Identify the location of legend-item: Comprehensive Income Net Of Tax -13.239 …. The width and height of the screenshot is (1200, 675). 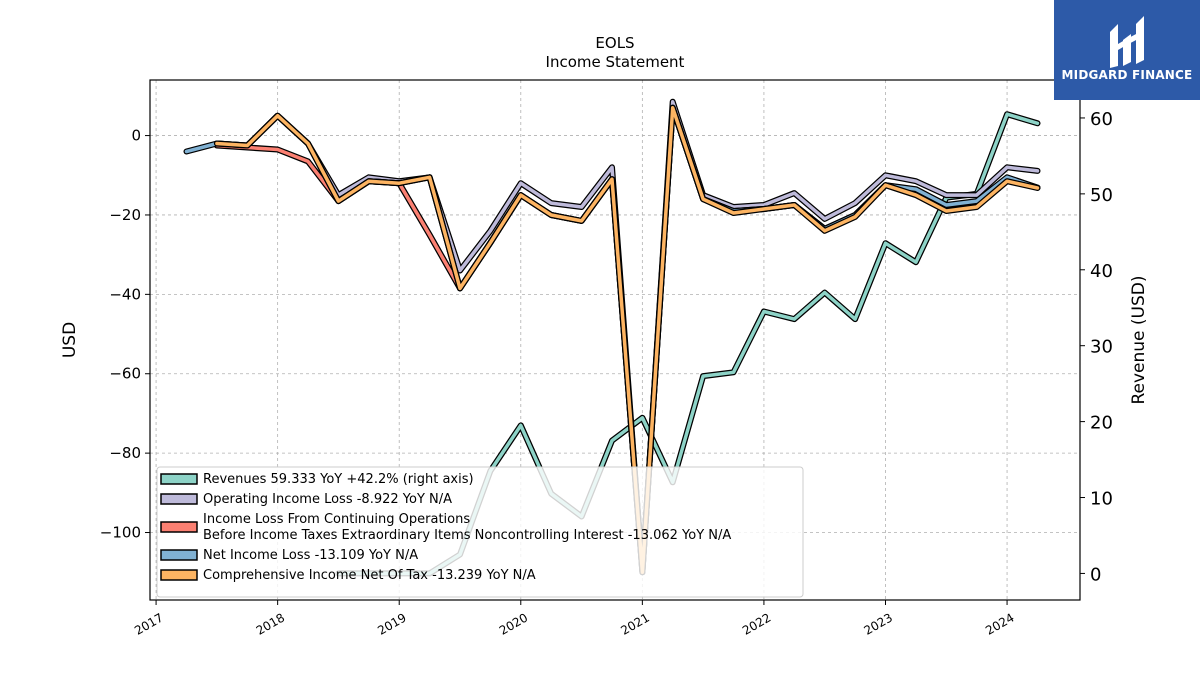
(348, 575).